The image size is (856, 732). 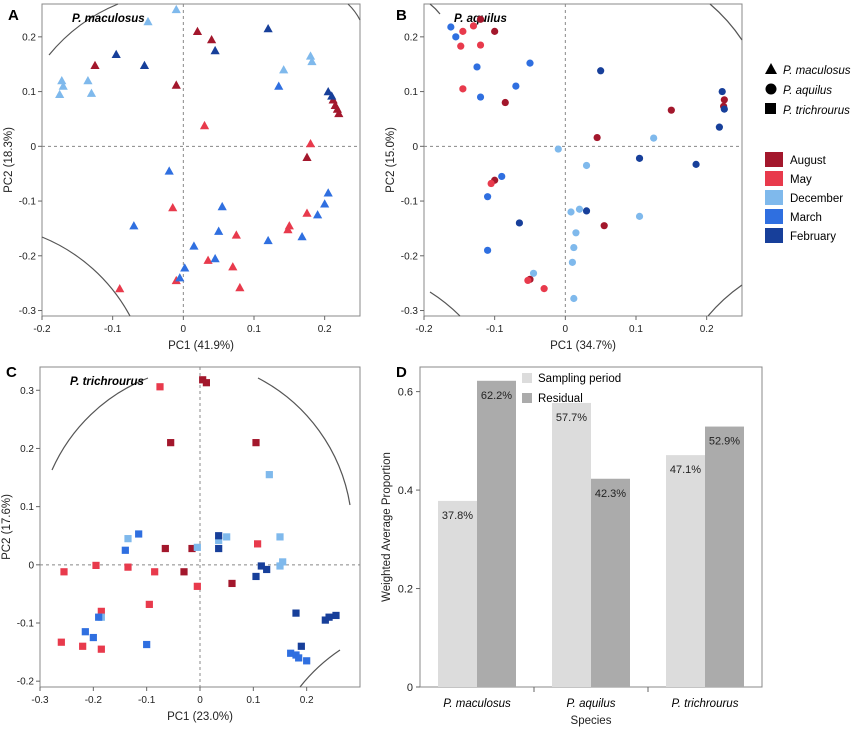 What do you see at coordinates (253, 700) in the screenshot?
I see `x-tick-label: 0.1` at bounding box center [253, 700].